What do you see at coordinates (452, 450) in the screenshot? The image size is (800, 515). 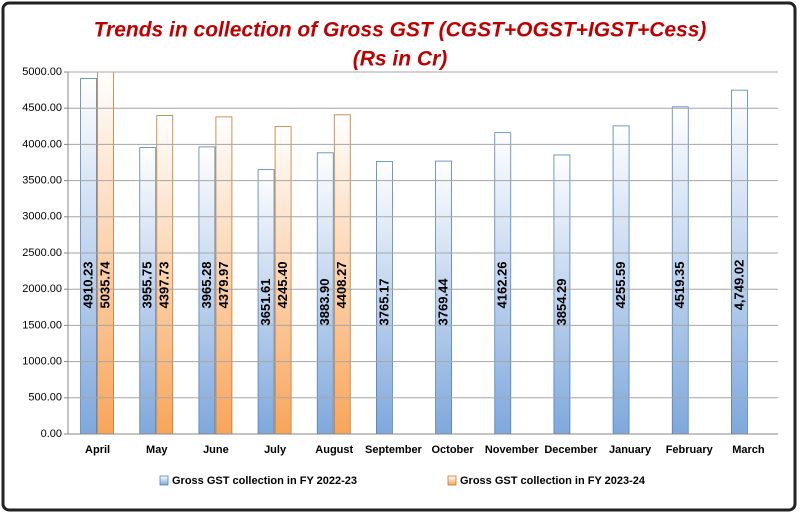 I see `x-tick-label: October` at bounding box center [452, 450].